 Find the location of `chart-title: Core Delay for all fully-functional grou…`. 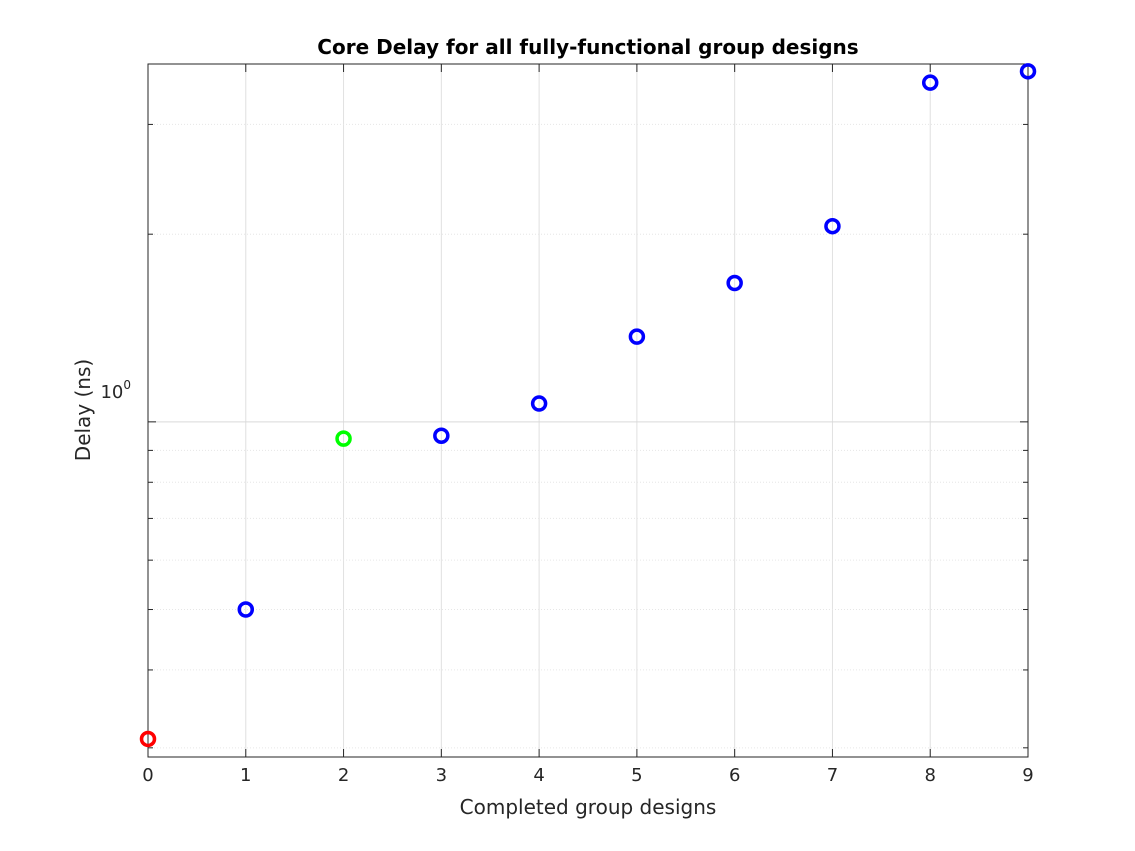

chart-title: Core Delay for all fully-functional grou… is located at coordinates (587, 47).